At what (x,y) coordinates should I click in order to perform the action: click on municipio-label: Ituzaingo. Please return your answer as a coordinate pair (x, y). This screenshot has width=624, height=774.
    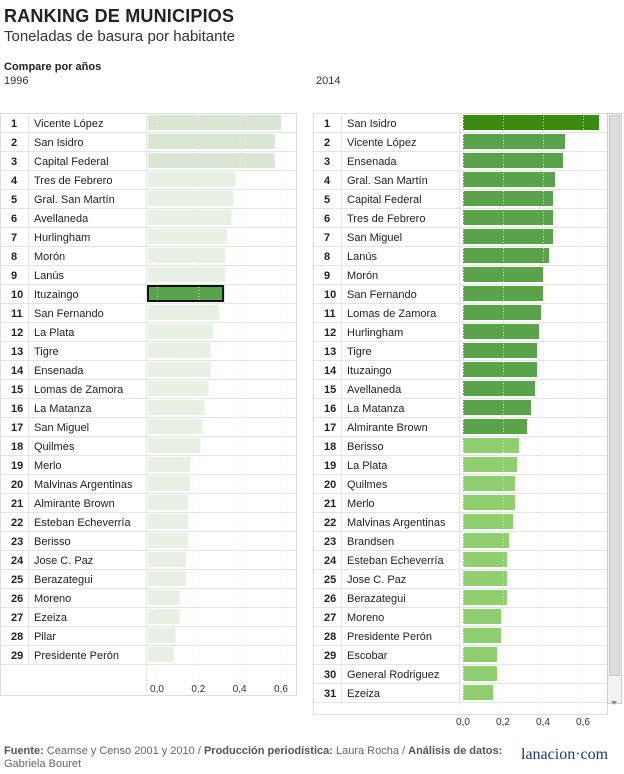
    Looking at the image, I should click on (56, 295).